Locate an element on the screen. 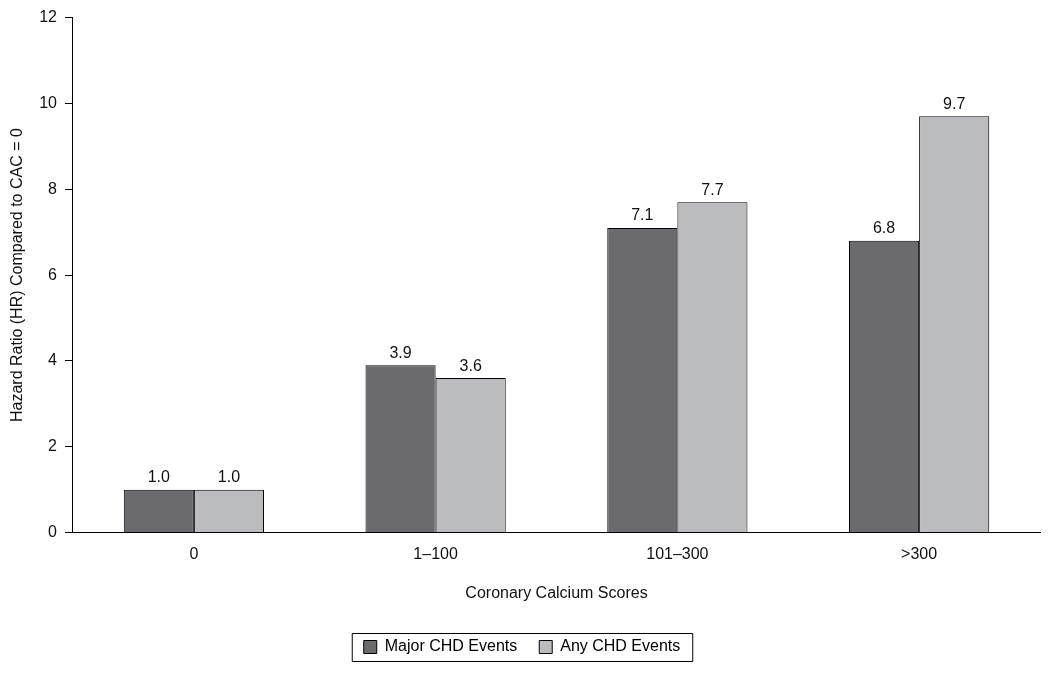 The width and height of the screenshot is (1058, 679). data-label: 7.1 is located at coordinates (642, 215).